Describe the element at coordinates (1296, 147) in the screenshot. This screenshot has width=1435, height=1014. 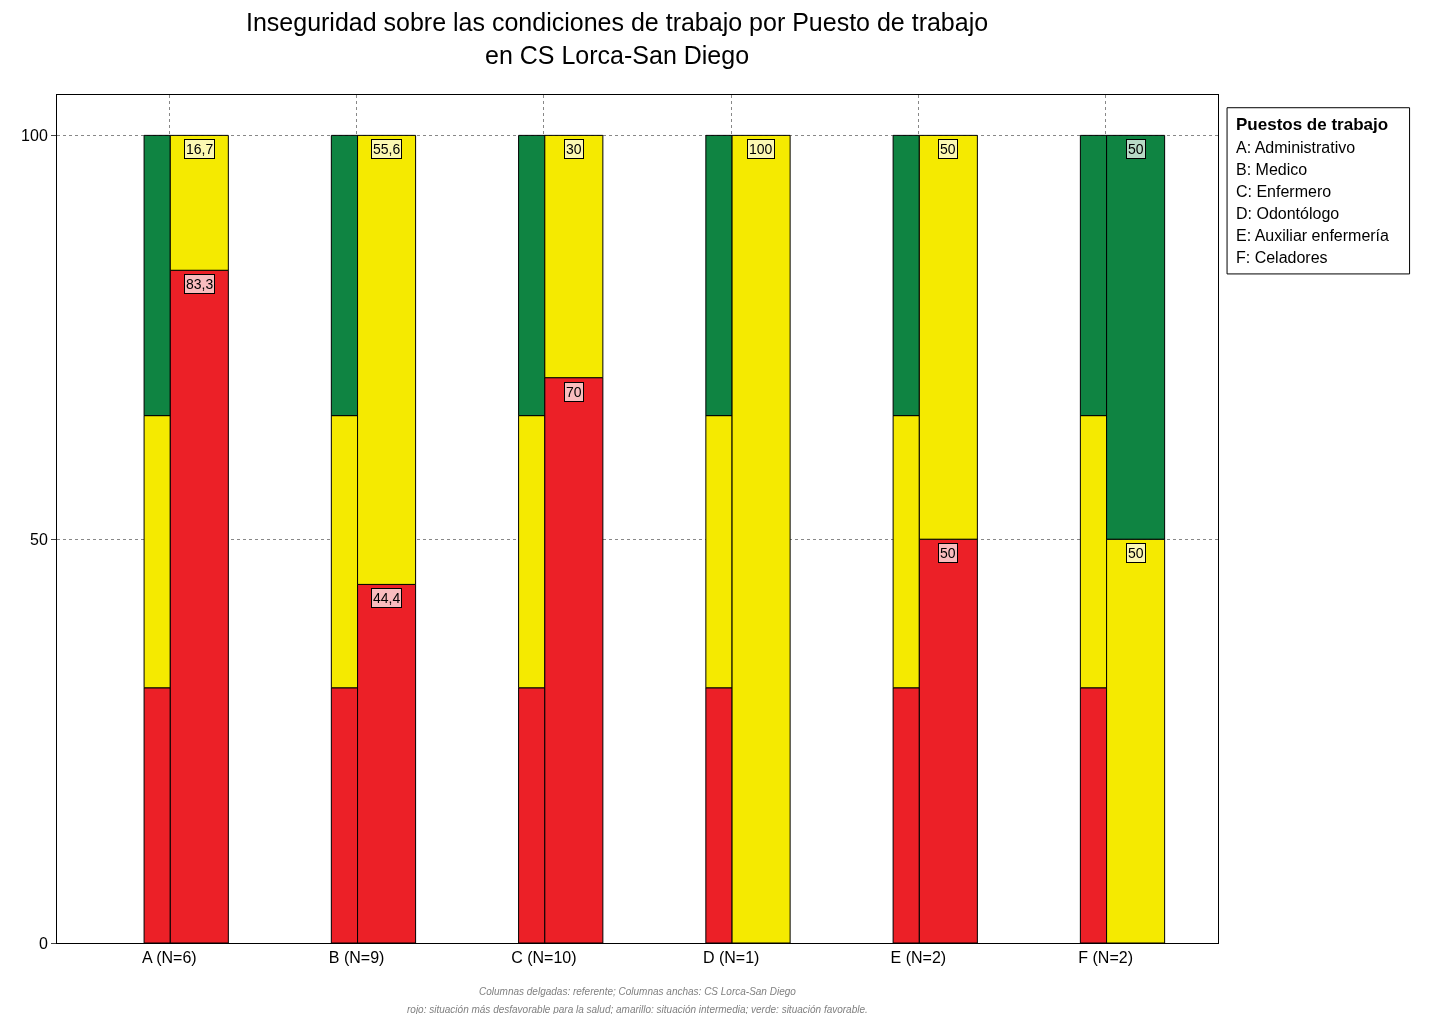
I see `text: A: Administrativo` at that location.